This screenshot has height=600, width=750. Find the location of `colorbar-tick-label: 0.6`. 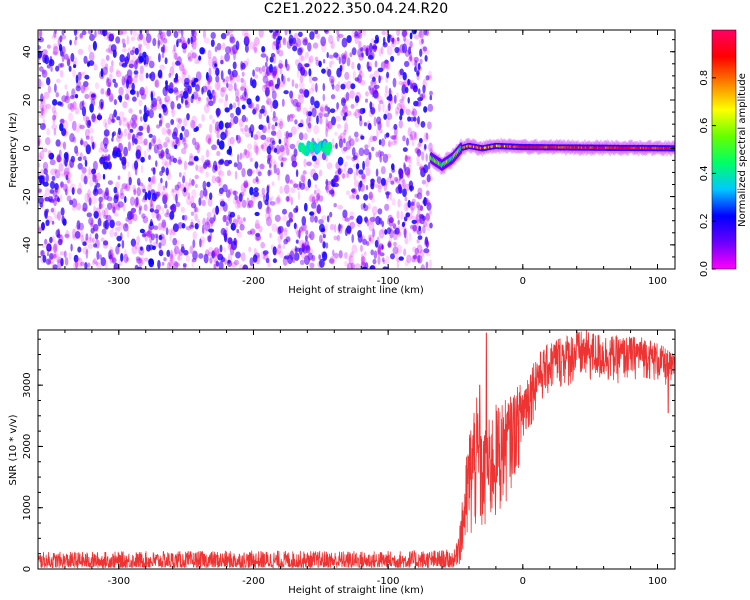

colorbar-tick-label: 0.6 is located at coordinates (704, 126).